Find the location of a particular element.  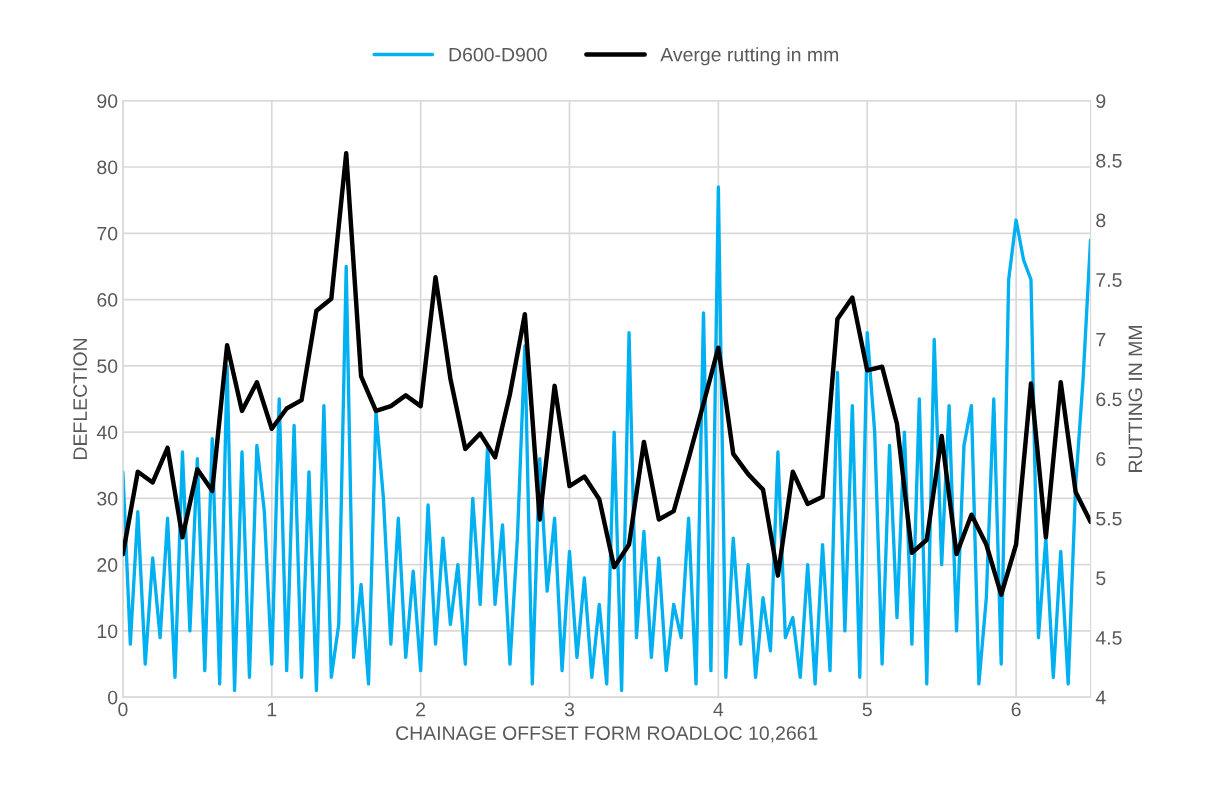

x-tick-label: 5 is located at coordinates (867, 709).